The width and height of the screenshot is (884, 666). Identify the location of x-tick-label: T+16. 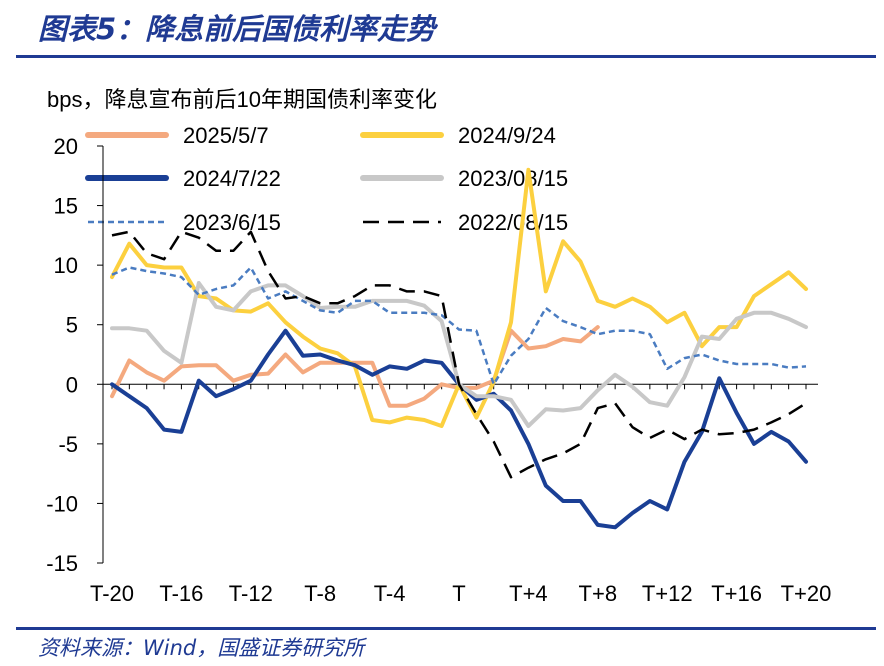
(736, 593).